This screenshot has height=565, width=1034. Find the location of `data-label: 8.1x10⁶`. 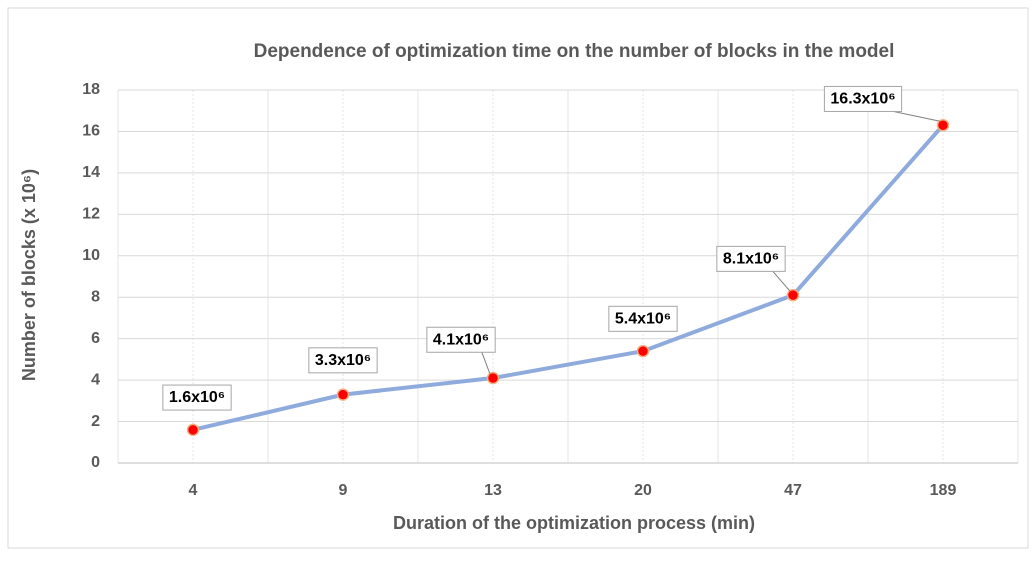

data-label: 8.1x10⁶ is located at coordinates (751, 258).